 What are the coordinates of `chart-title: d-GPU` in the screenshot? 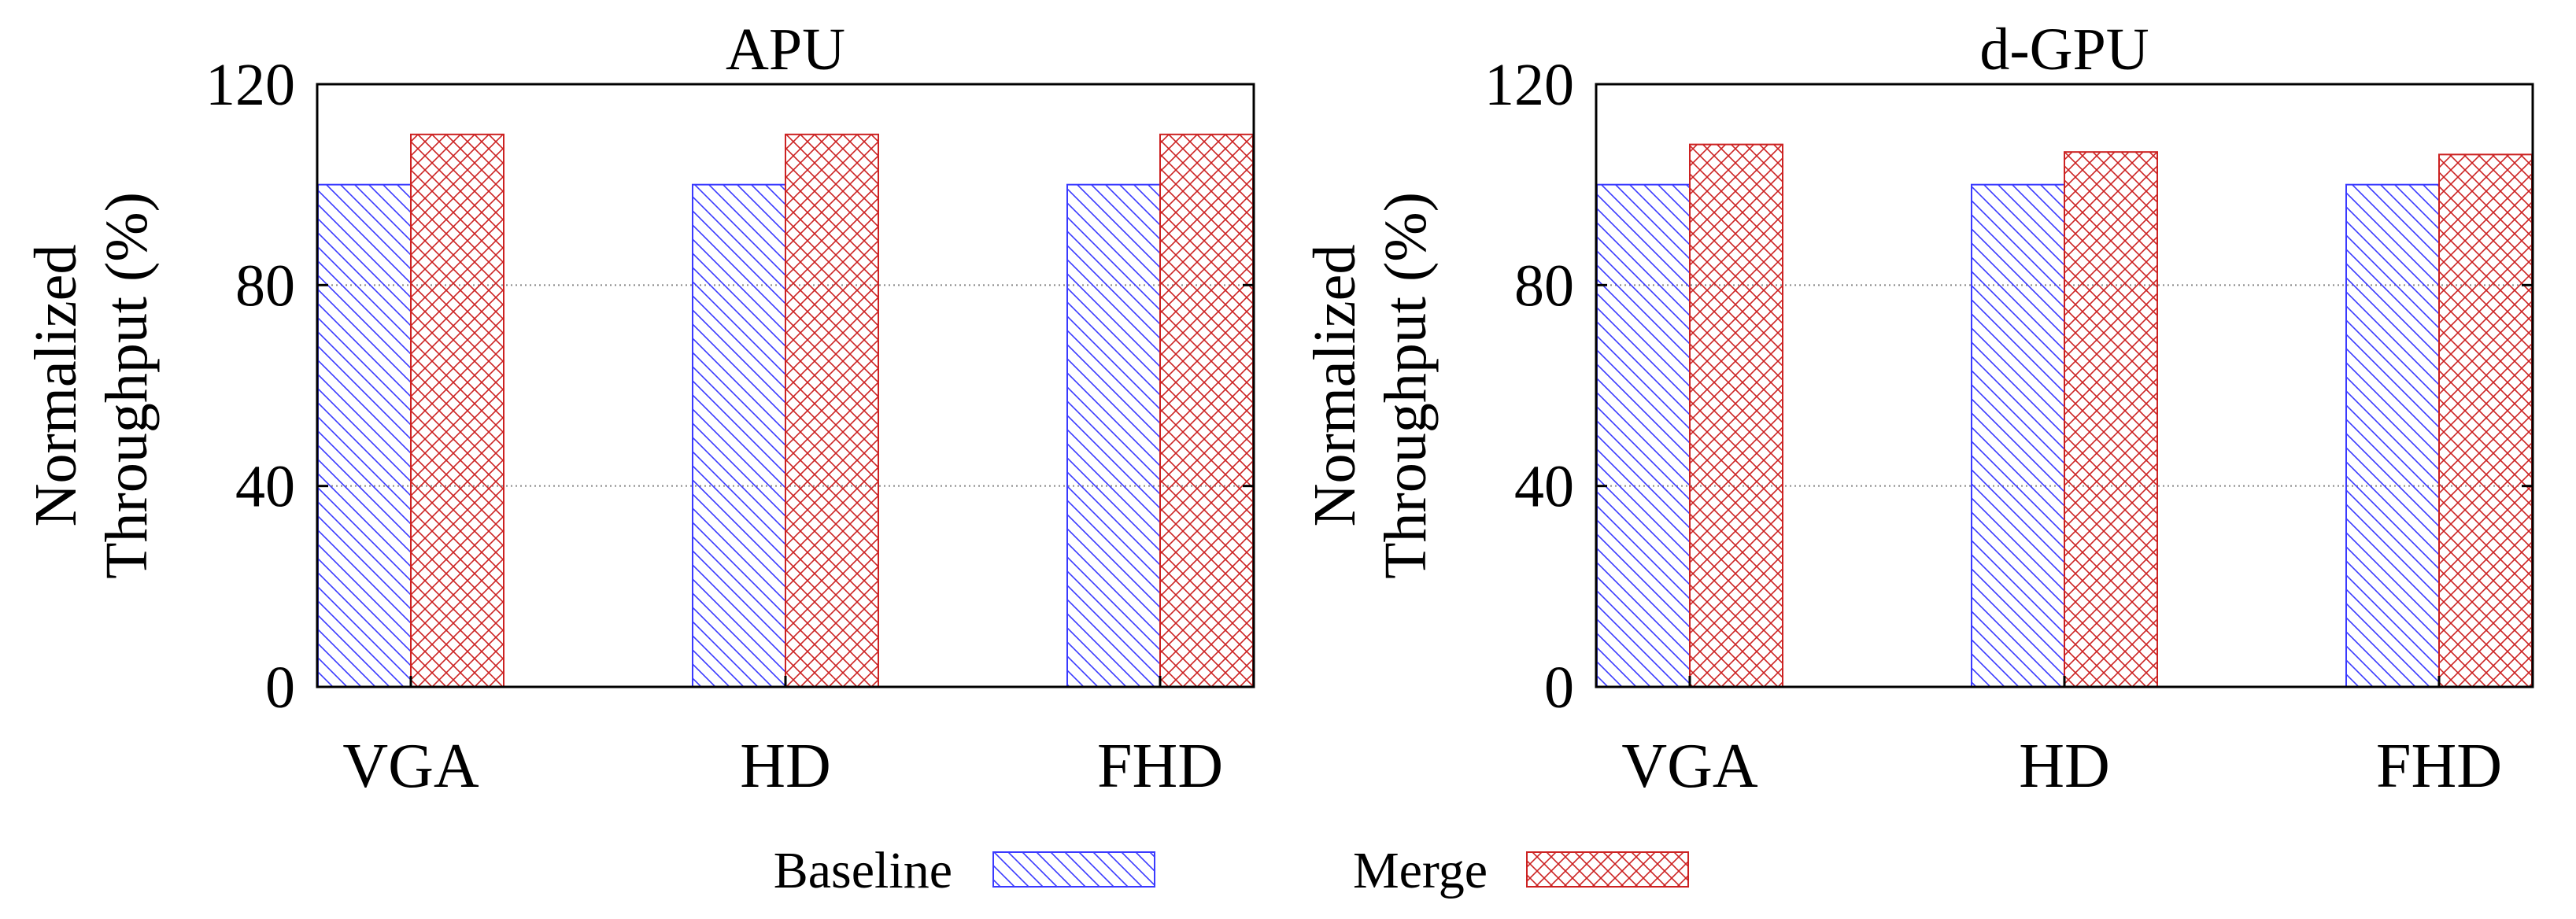 It's located at (2064, 50).